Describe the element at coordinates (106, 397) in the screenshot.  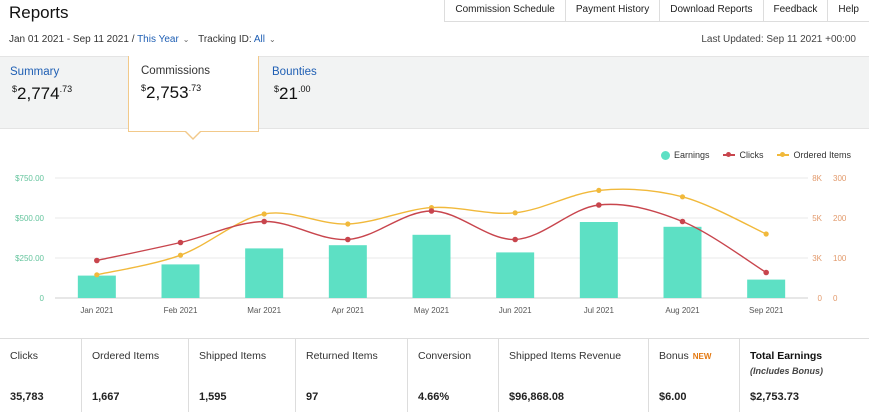
I see `stat-value: 1,667` at that location.